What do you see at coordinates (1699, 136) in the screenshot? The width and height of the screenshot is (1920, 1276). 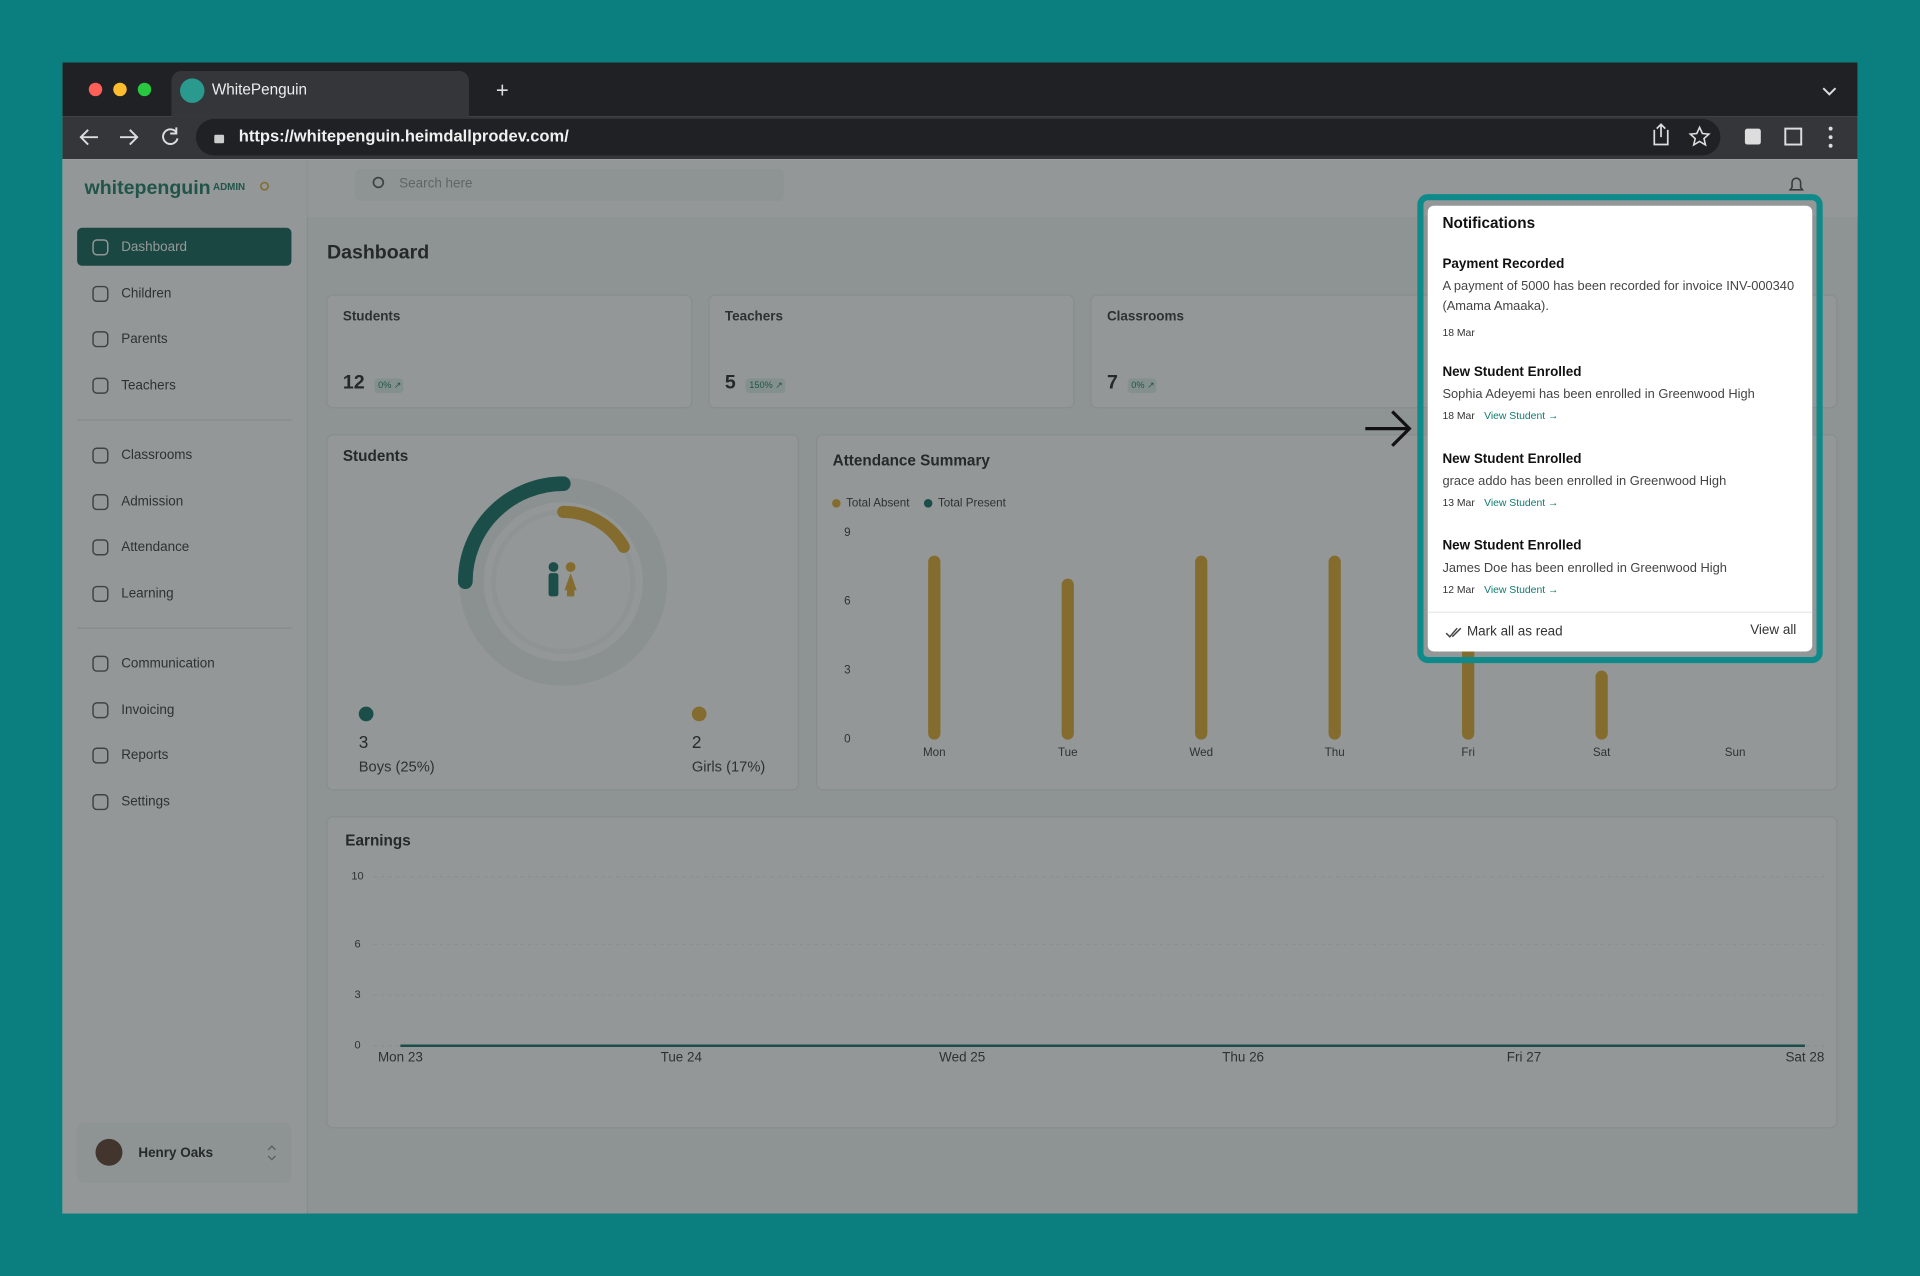 I see `bookmark` at bounding box center [1699, 136].